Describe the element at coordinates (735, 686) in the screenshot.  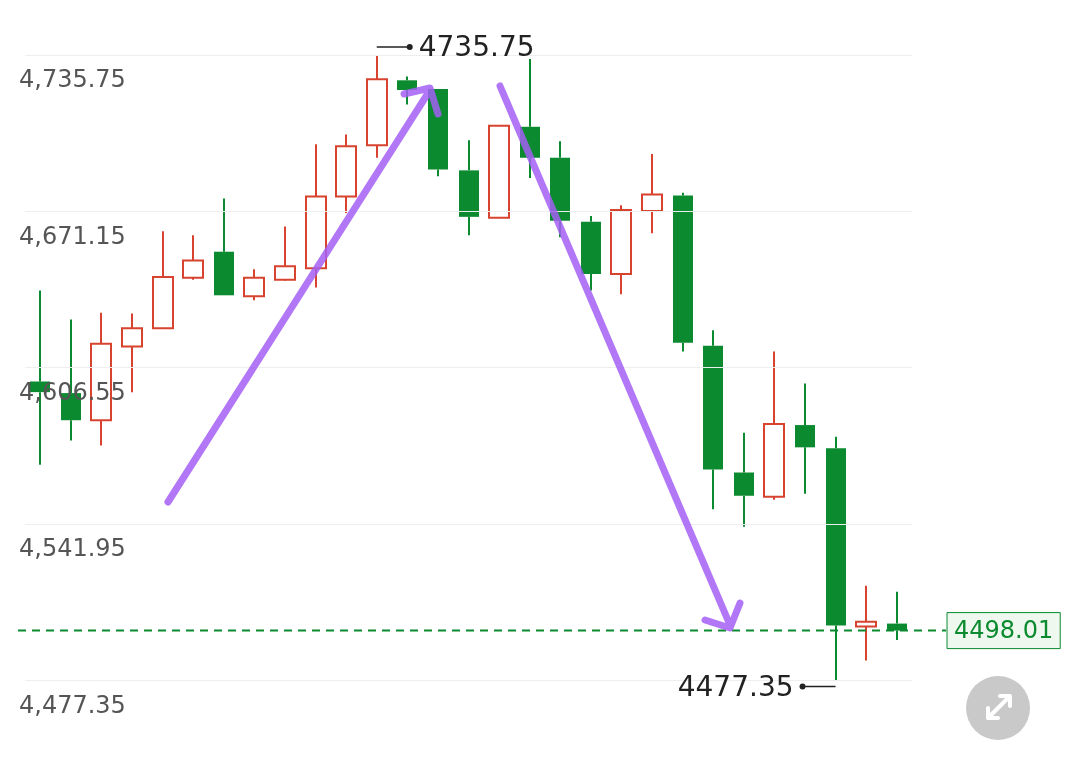
I see `annotation: 4477.35` at that location.